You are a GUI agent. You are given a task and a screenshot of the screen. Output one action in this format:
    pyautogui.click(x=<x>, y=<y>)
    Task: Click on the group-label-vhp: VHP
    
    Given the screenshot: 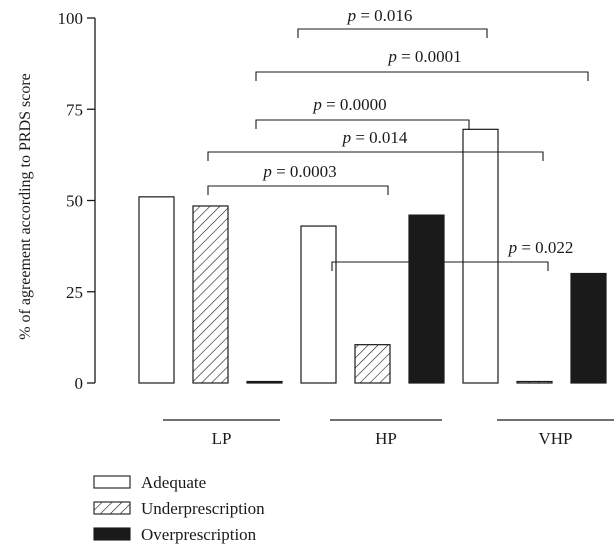 What is the action you would take?
    pyautogui.click(x=555, y=438)
    